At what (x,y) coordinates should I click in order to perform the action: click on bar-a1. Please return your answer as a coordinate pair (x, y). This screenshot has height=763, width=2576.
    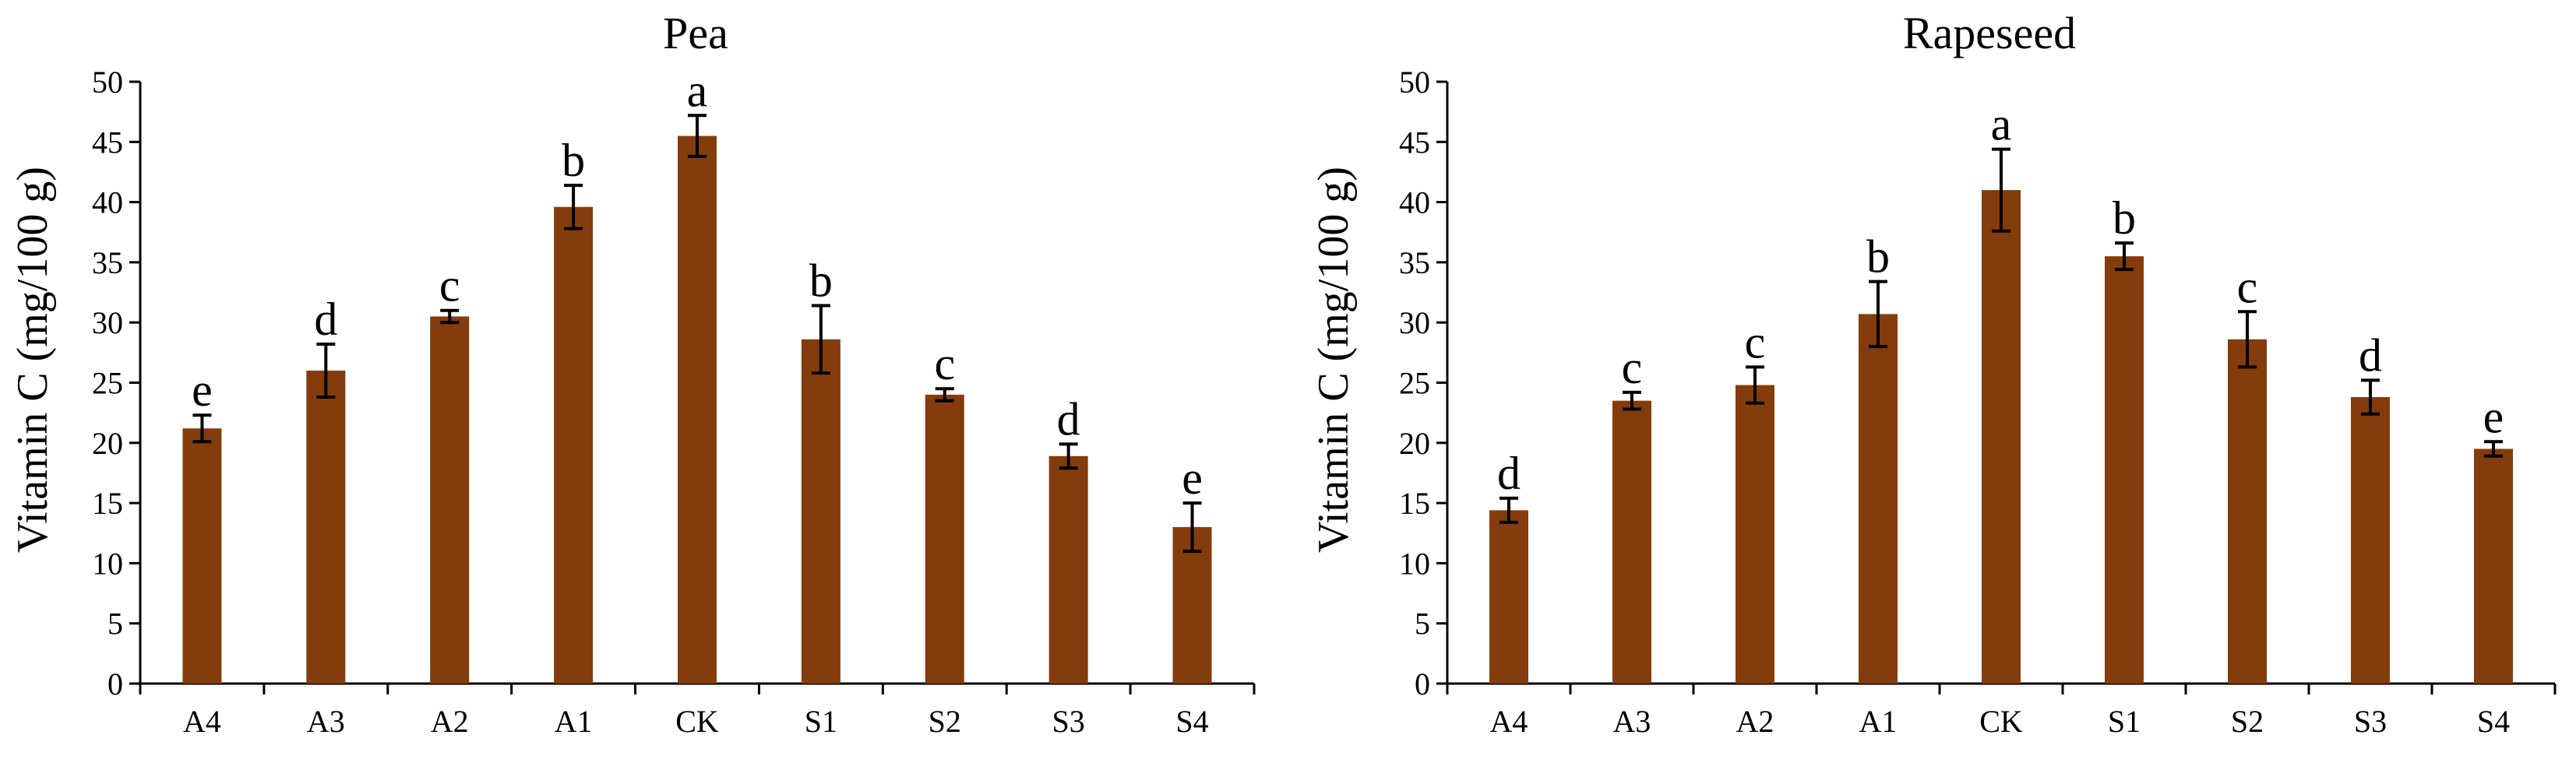
    Looking at the image, I should click on (1879, 499).